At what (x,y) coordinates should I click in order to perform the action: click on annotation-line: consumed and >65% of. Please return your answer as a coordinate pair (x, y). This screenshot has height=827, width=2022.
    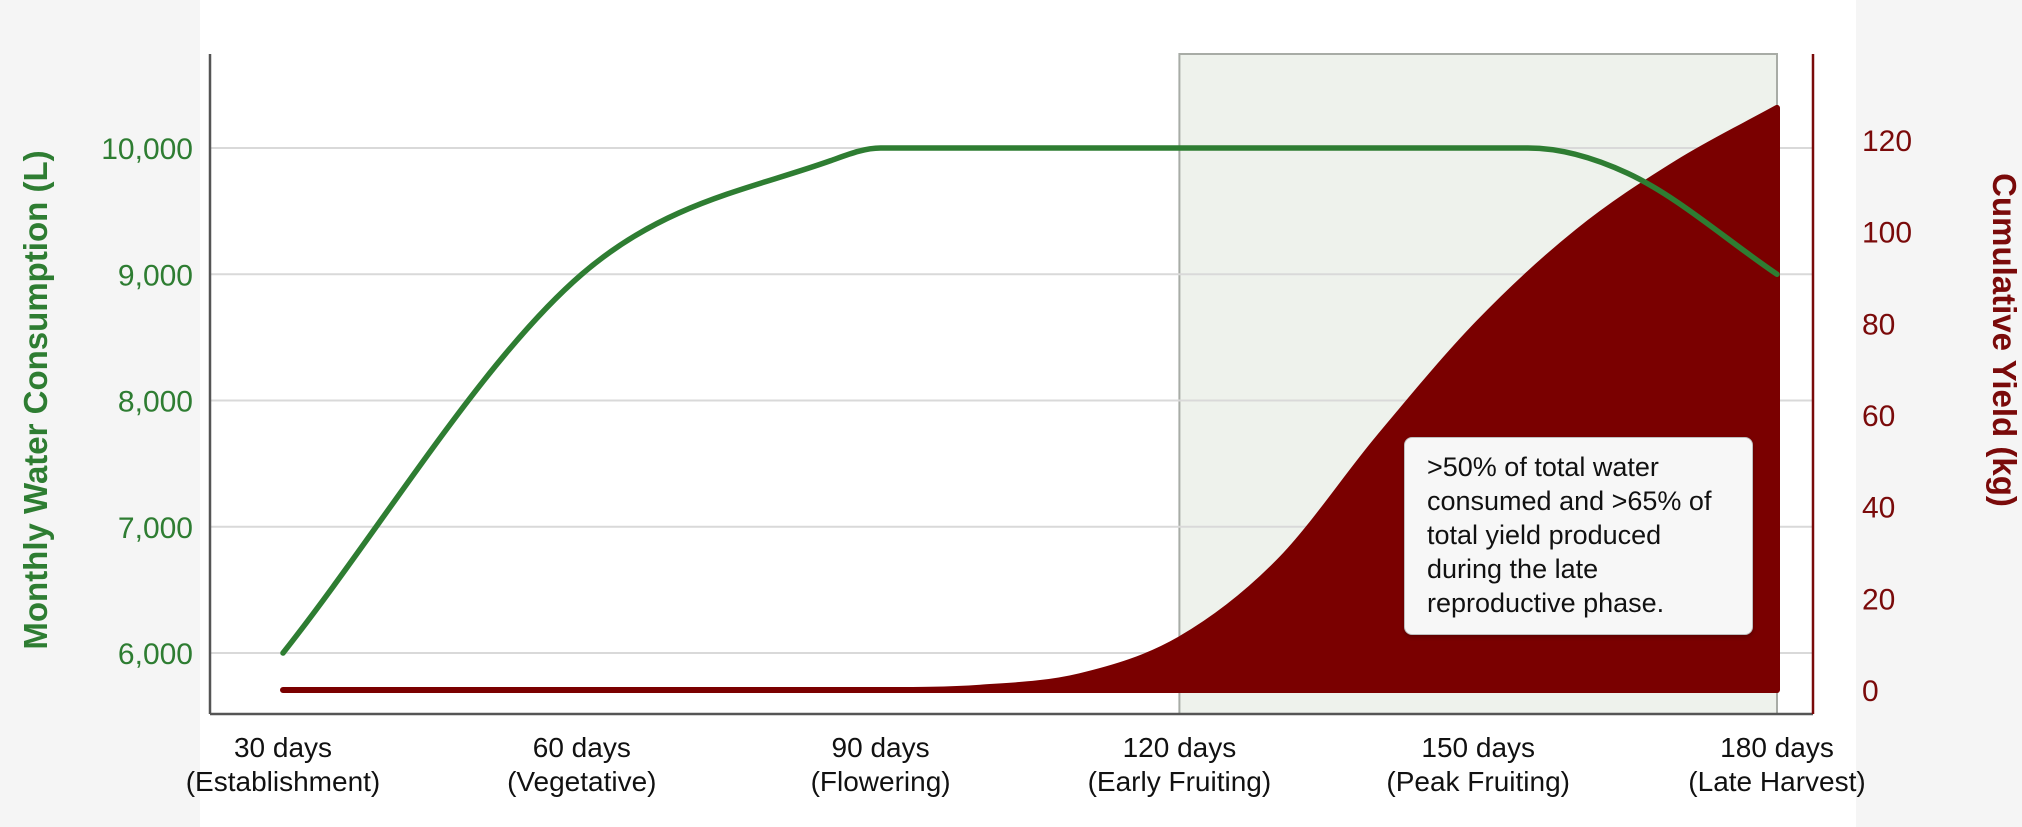
    Looking at the image, I should click on (1569, 501).